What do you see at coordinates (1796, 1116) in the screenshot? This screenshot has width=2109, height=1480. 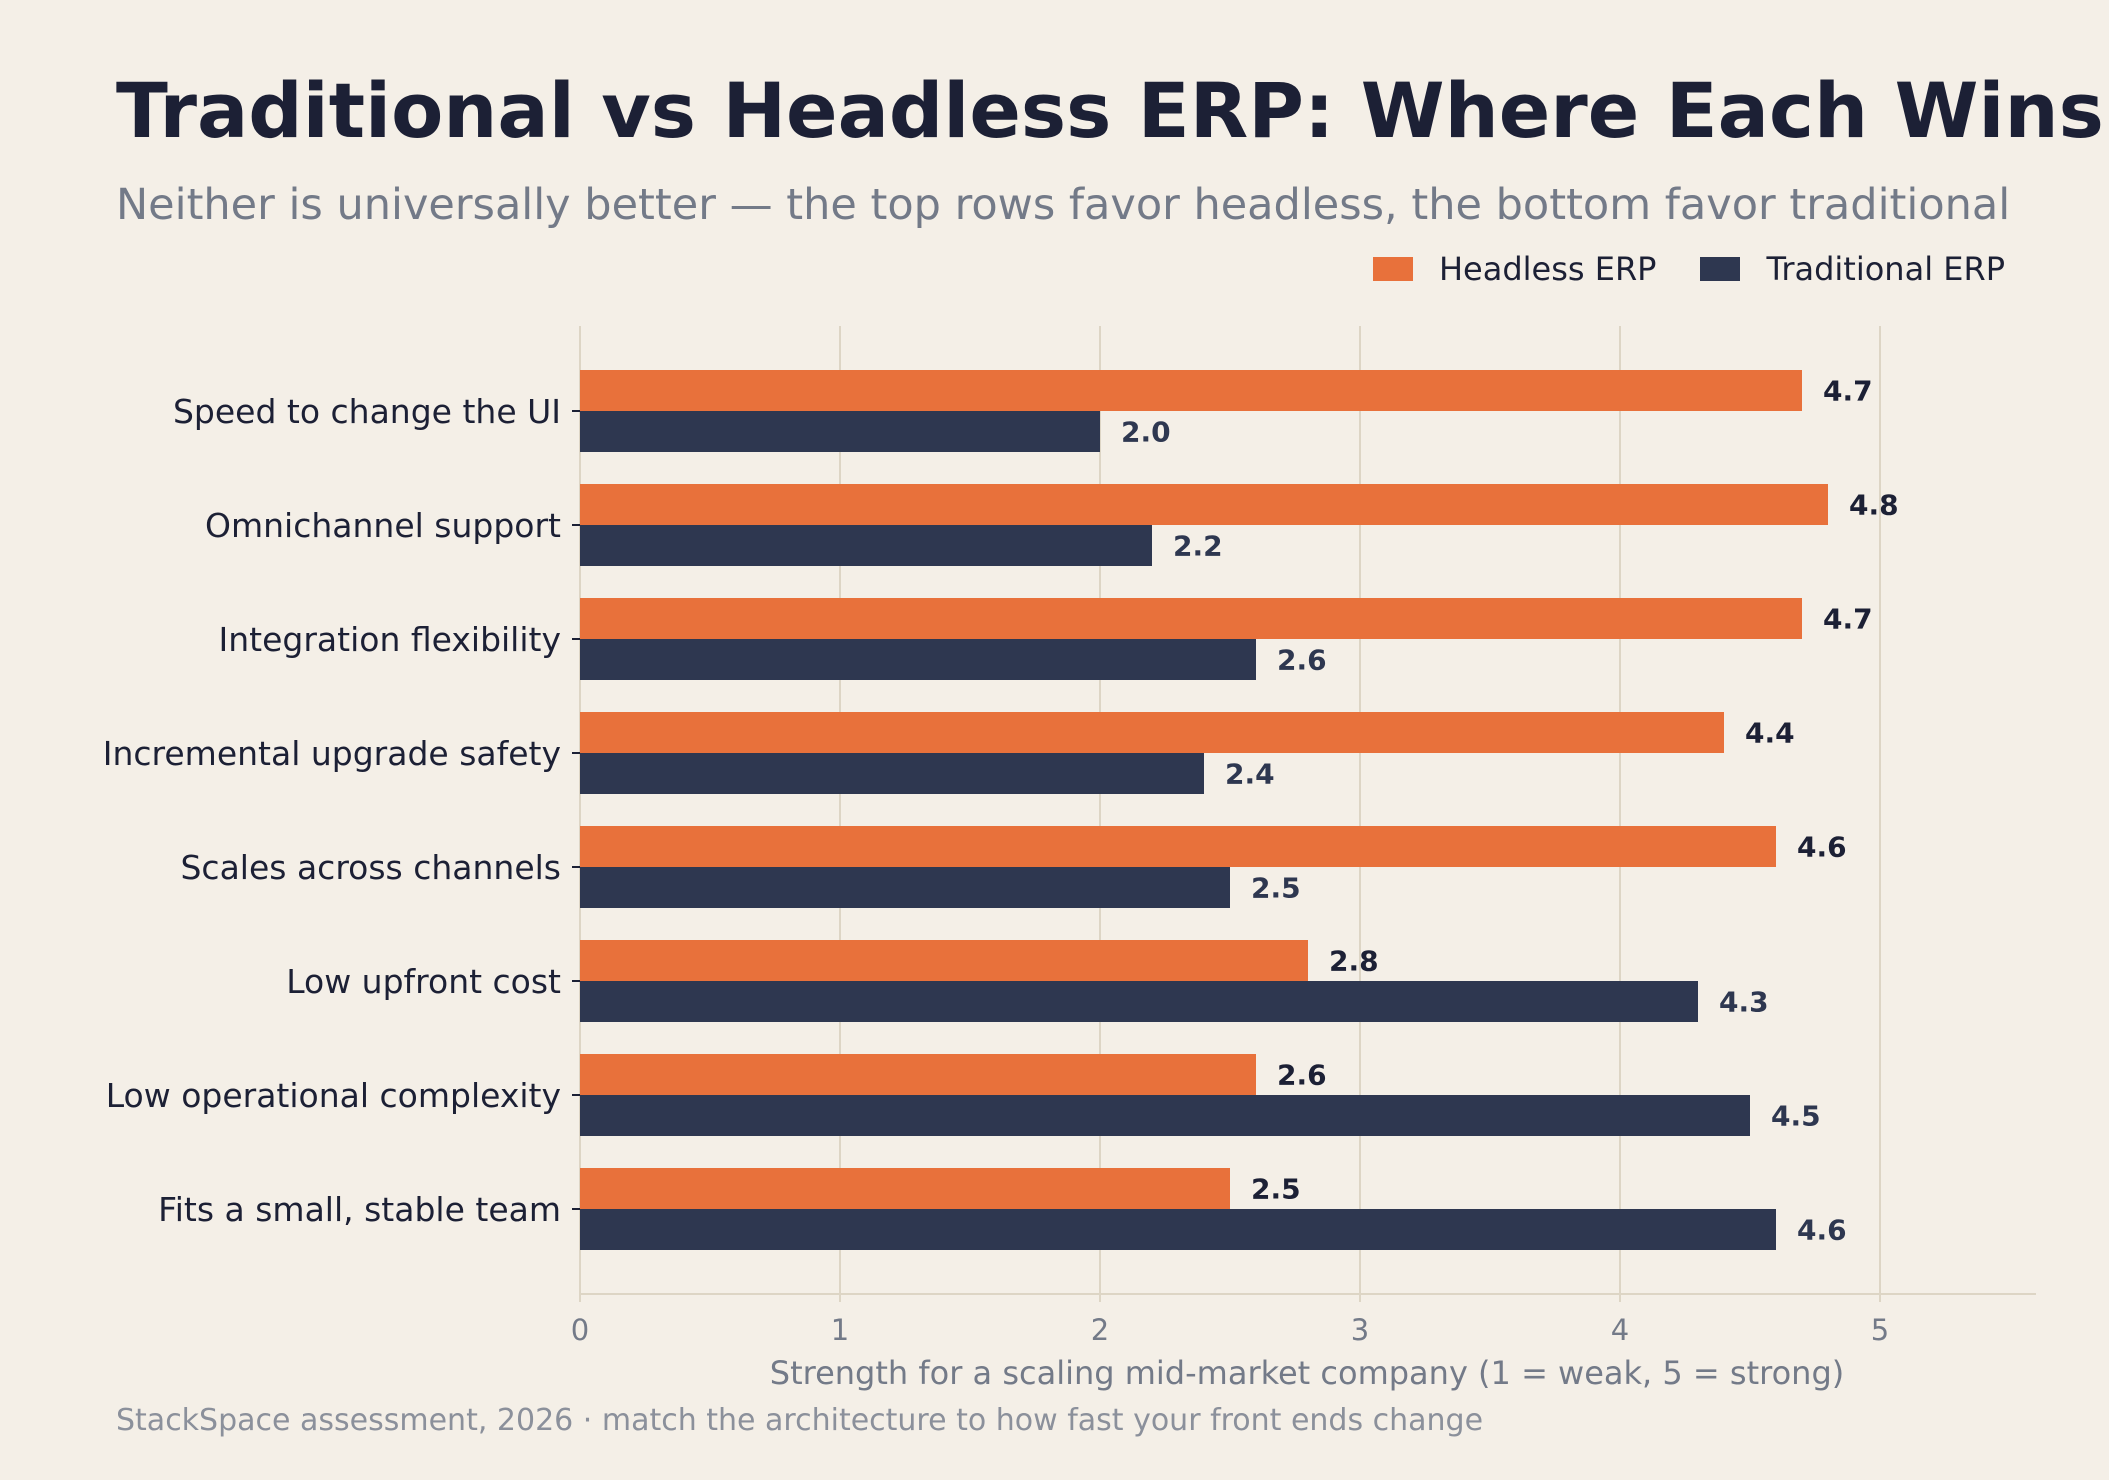 I see `value-label-traditional-6: 4.5` at bounding box center [1796, 1116].